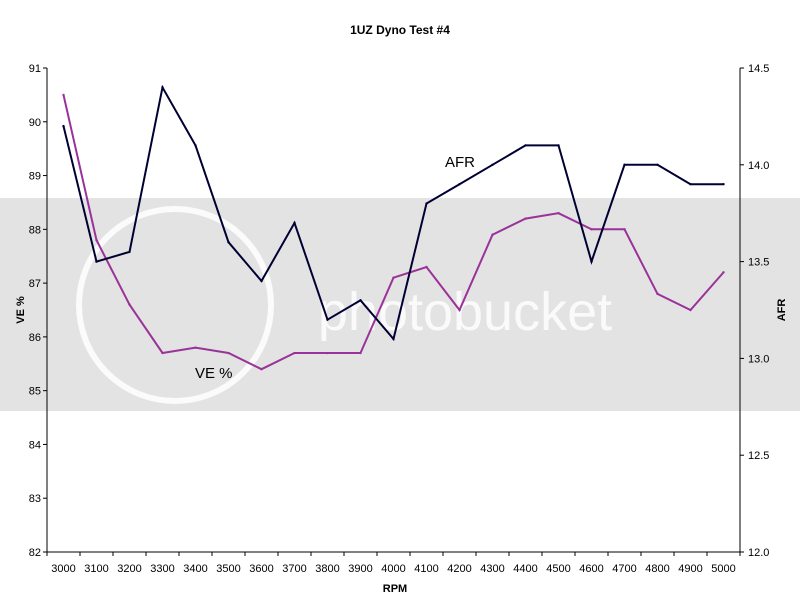  What do you see at coordinates (393, 569) in the screenshot?
I see `x-tick-label: 4000` at bounding box center [393, 569].